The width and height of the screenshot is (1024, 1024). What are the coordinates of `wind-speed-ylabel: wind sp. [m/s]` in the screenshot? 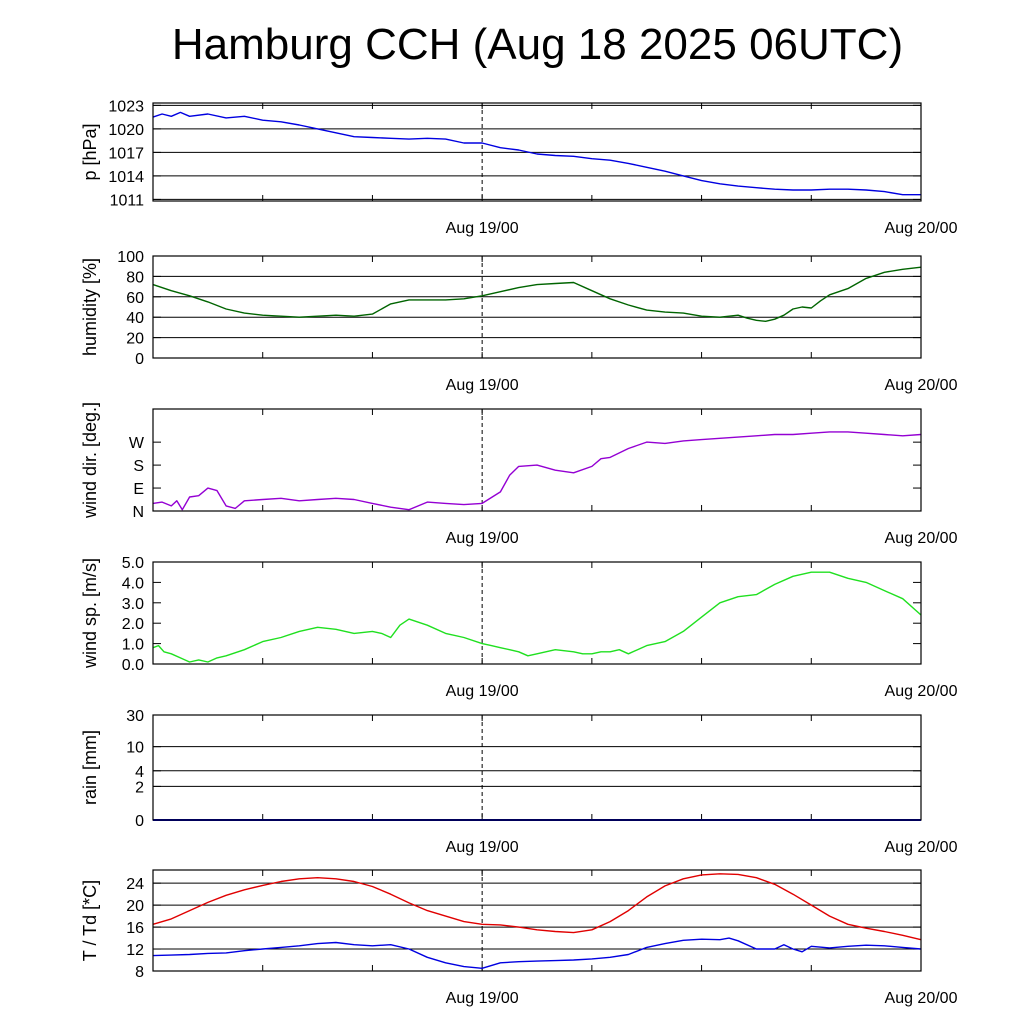 It's located at (90, 613).